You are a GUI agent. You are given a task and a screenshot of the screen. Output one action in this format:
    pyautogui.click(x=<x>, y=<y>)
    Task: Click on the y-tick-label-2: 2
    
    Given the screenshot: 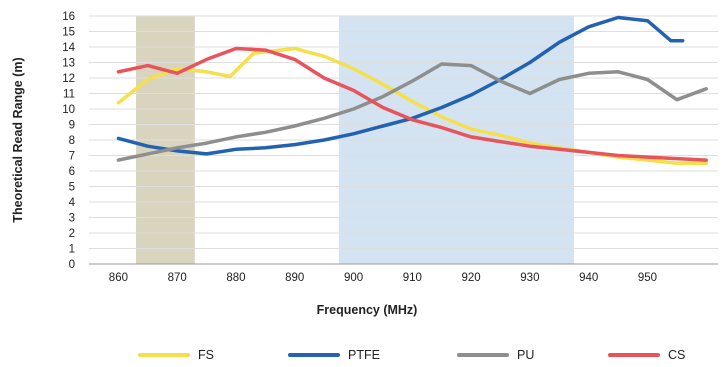 What is the action you would take?
    pyautogui.click(x=72, y=234)
    